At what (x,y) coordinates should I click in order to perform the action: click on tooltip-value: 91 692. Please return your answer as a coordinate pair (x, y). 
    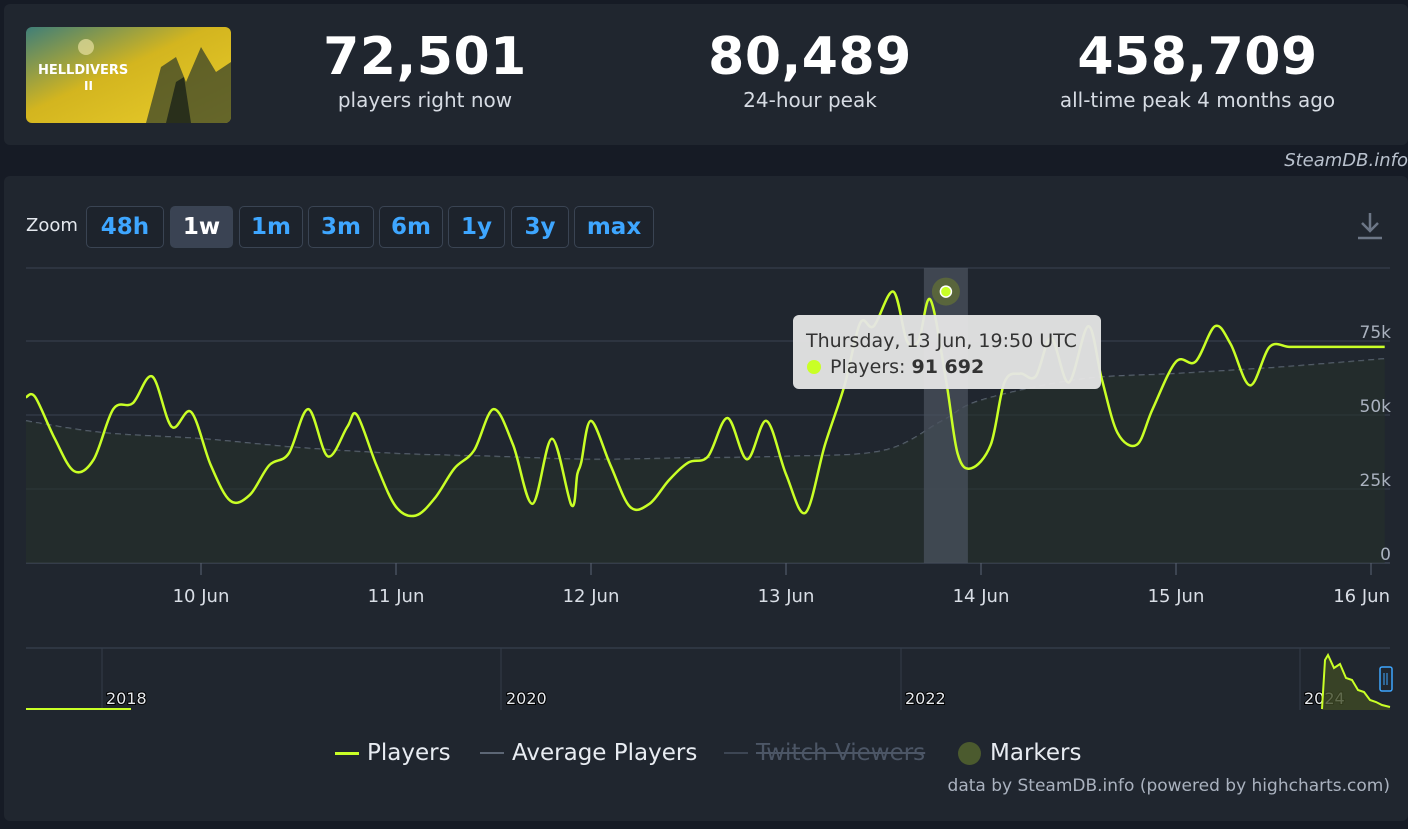
    Looking at the image, I should click on (947, 367).